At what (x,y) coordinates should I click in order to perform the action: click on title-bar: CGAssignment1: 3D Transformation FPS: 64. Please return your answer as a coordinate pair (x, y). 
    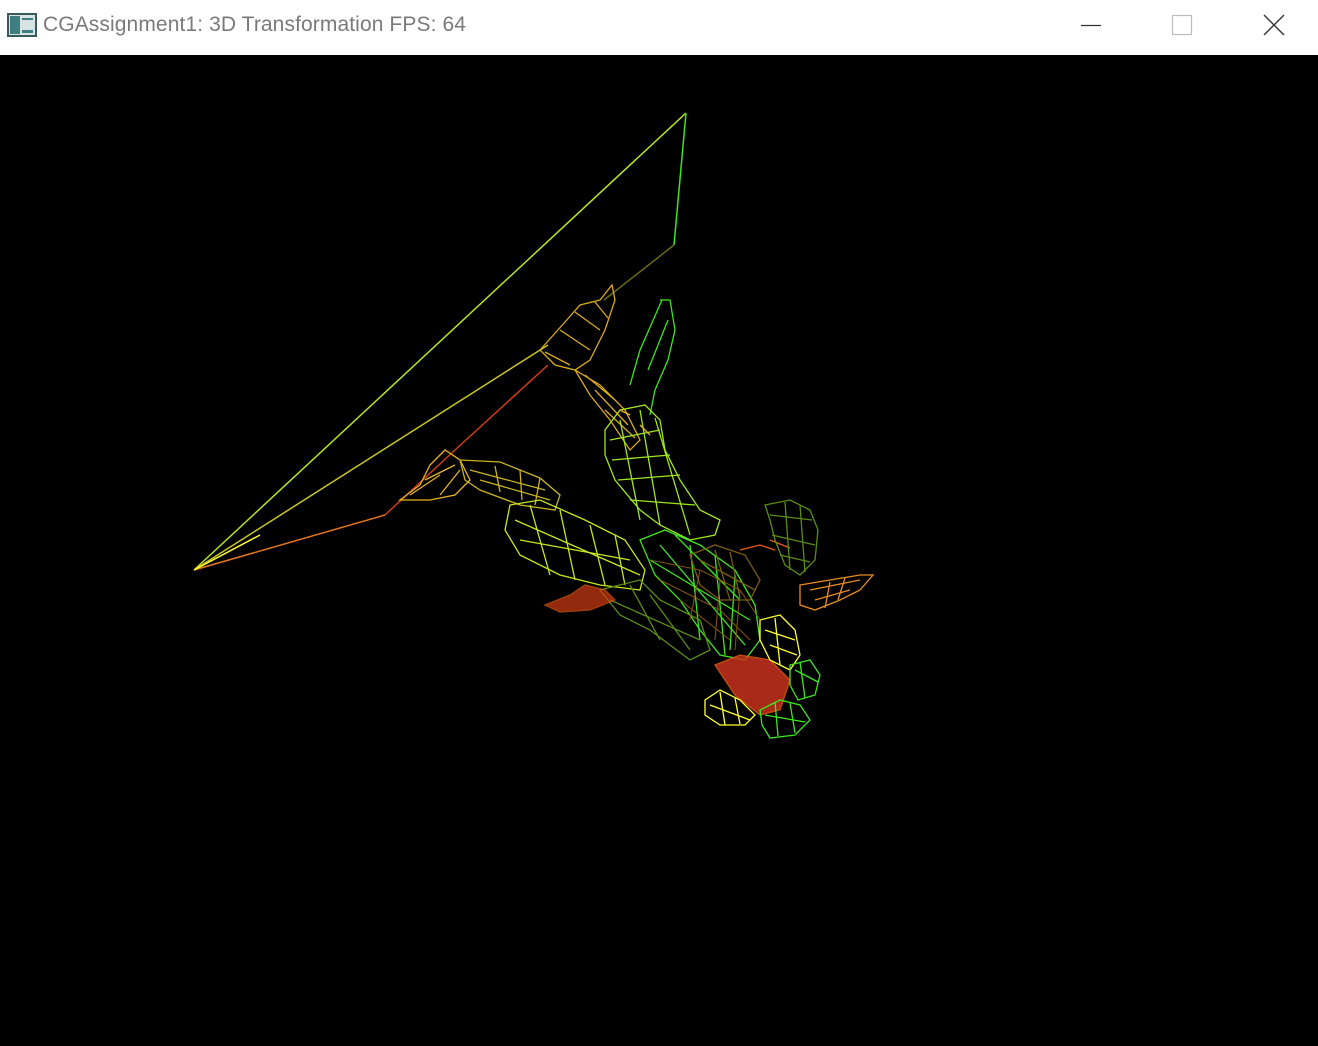
    Looking at the image, I should click on (659, 27).